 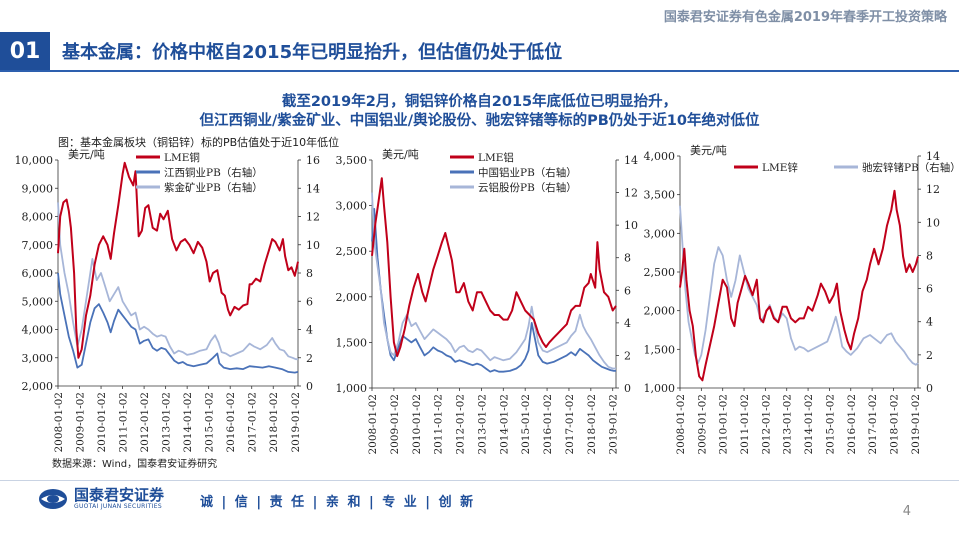 I want to click on company-logo: 国泰君安证券 GUOTAI JUNAN SECURITIES, so click(x=101, y=498).